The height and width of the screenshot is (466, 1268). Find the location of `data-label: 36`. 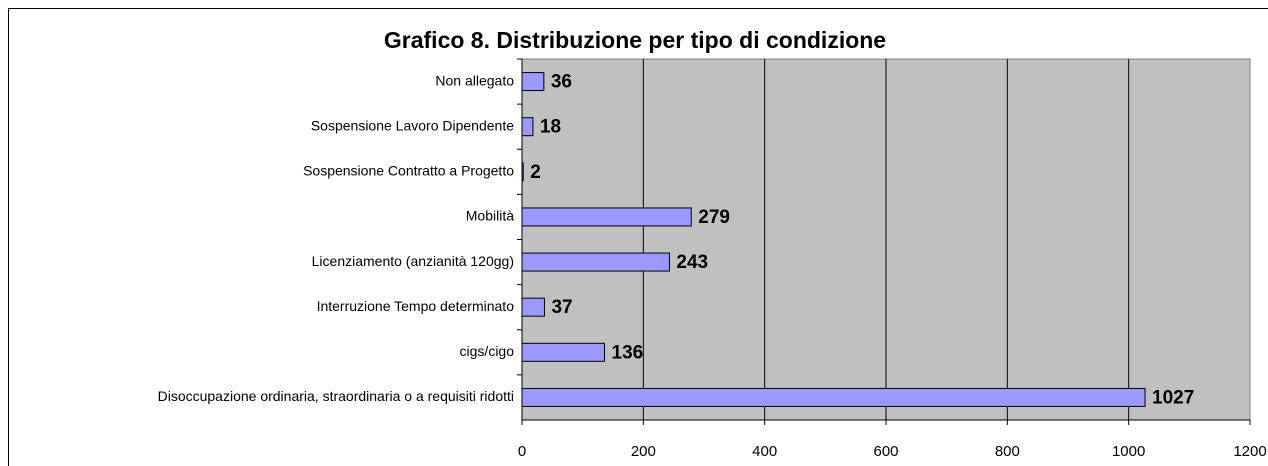

data-label: 36 is located at coordinates (561, 82).